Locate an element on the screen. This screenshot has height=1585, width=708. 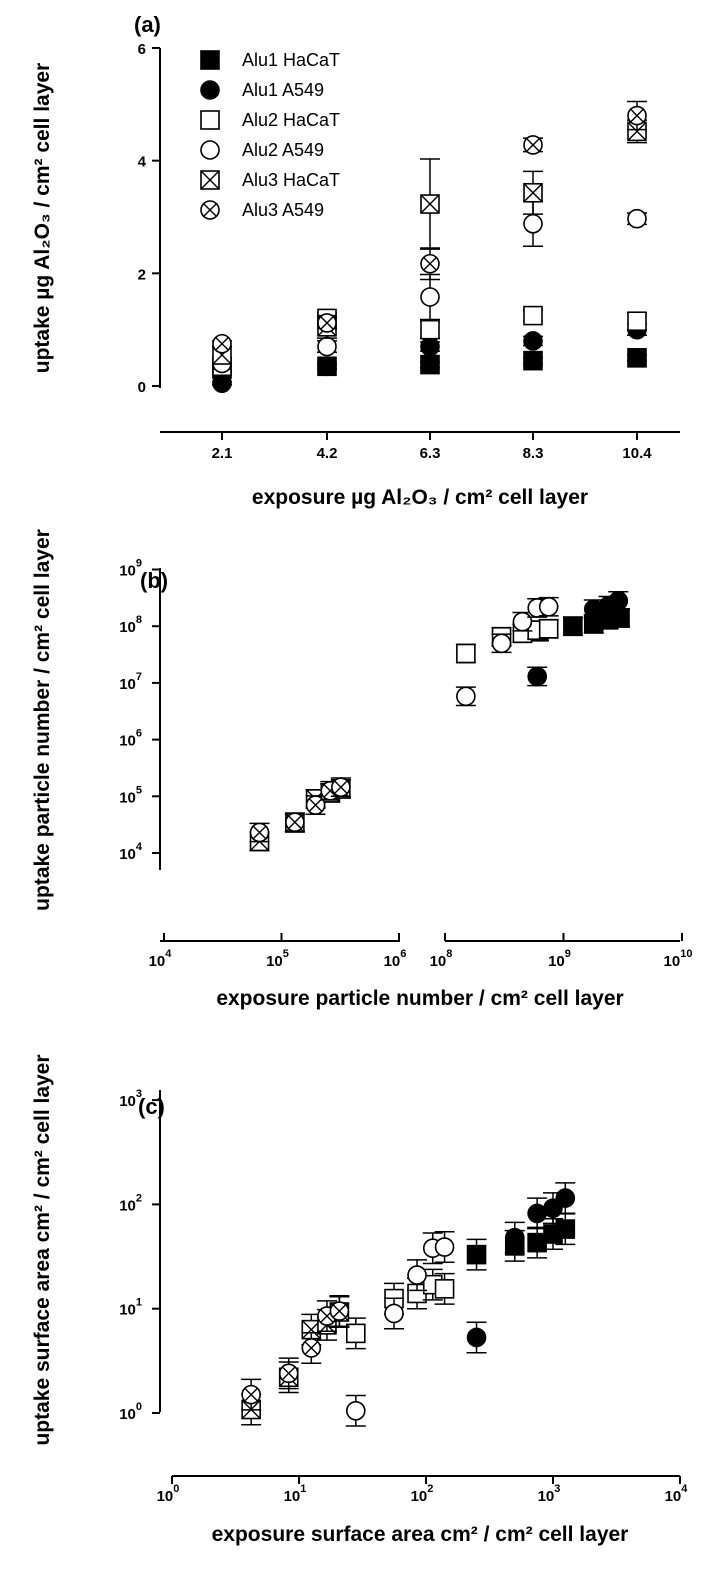
legend-label-3: Alu2 A549 is located at coordinates (283, 150).